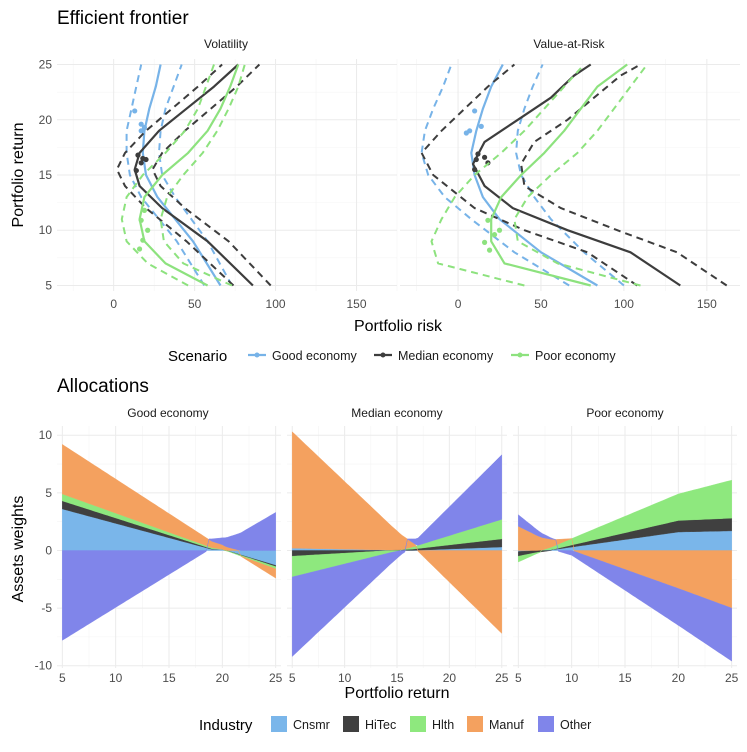 Image resolution: width=747 pixels, height=752 pixels. I want to click on allocations-panel-good-economy: 5 10 15 20 25 -10 -5 0 5 10, so click(159, 555).